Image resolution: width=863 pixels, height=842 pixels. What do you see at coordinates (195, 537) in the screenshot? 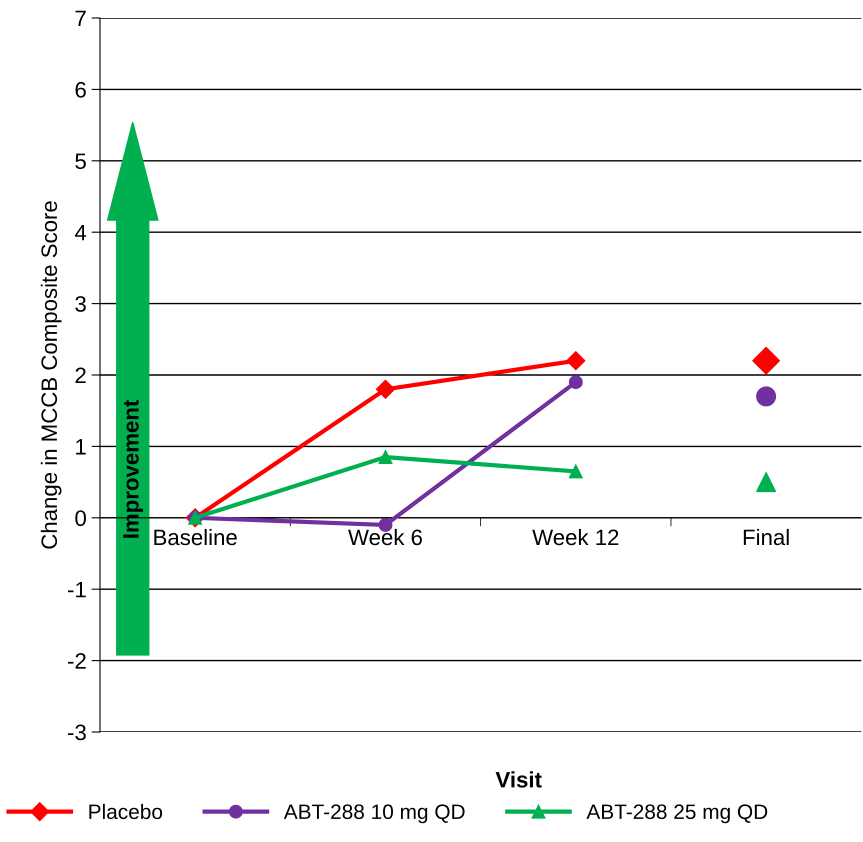
I see `x-tick-label: Baseline` at bounding box center [195, 537].